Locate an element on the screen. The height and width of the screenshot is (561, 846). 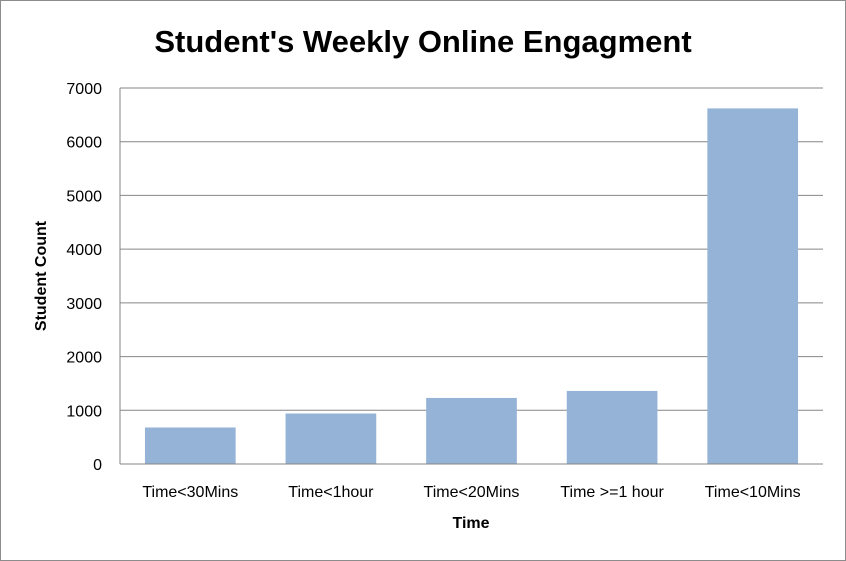
y-tick-label: 2000 is located at coordinates (84, 358).